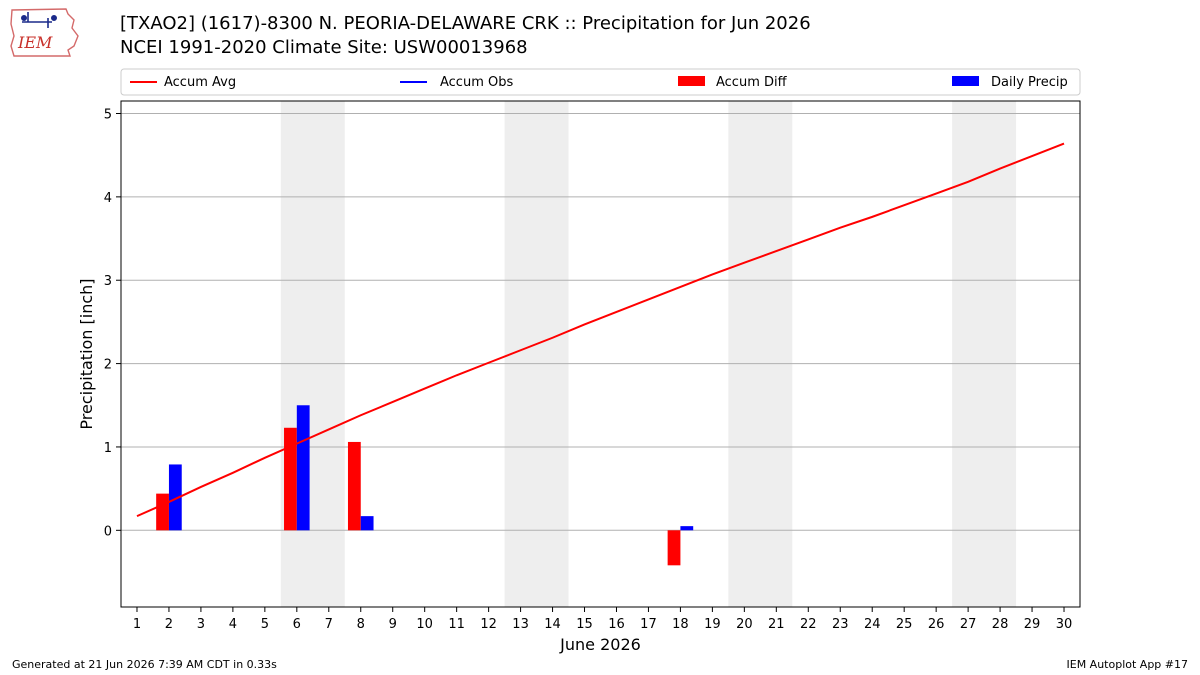 Image resolution: width=1200 pixels, height=675 pixels. I want to click on chart-subtitle: NCEI 1991-2020 Climate Site: USW00013968, so click(324, 47).